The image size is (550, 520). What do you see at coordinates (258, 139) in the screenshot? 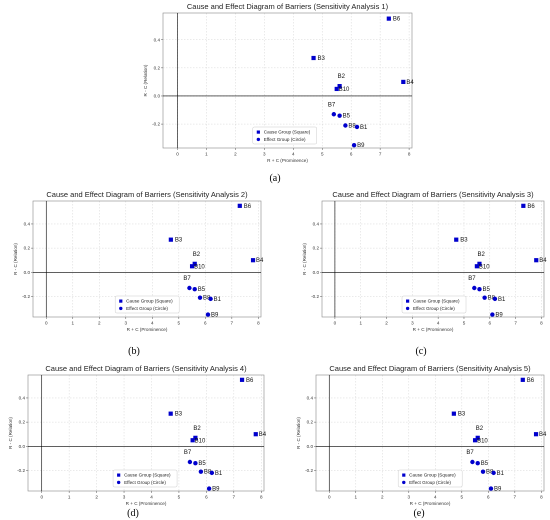
I see `legend-circle-marker` at bounding box center [258, 139].